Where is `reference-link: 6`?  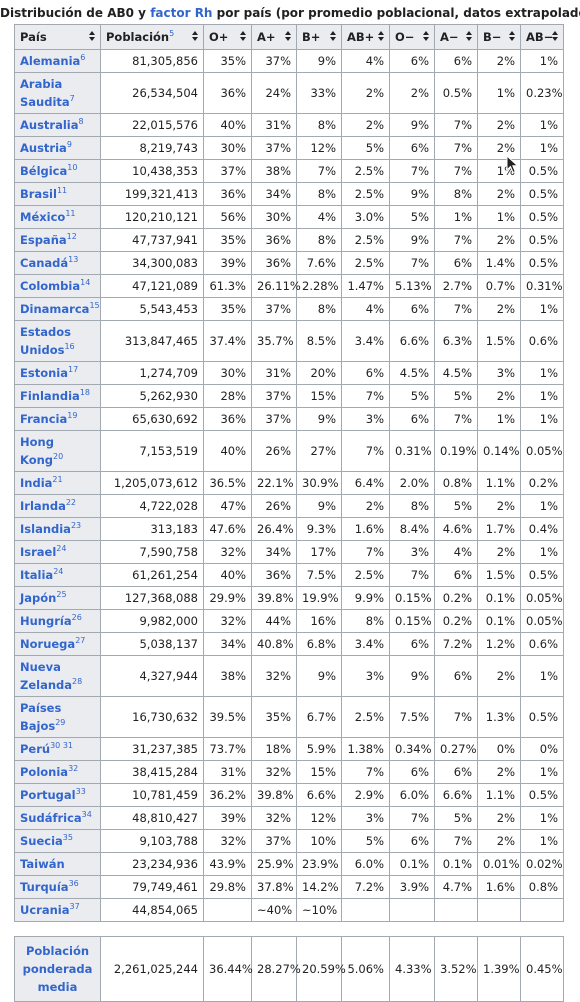 reference-link: 6 is located at coordinates (83, 57).